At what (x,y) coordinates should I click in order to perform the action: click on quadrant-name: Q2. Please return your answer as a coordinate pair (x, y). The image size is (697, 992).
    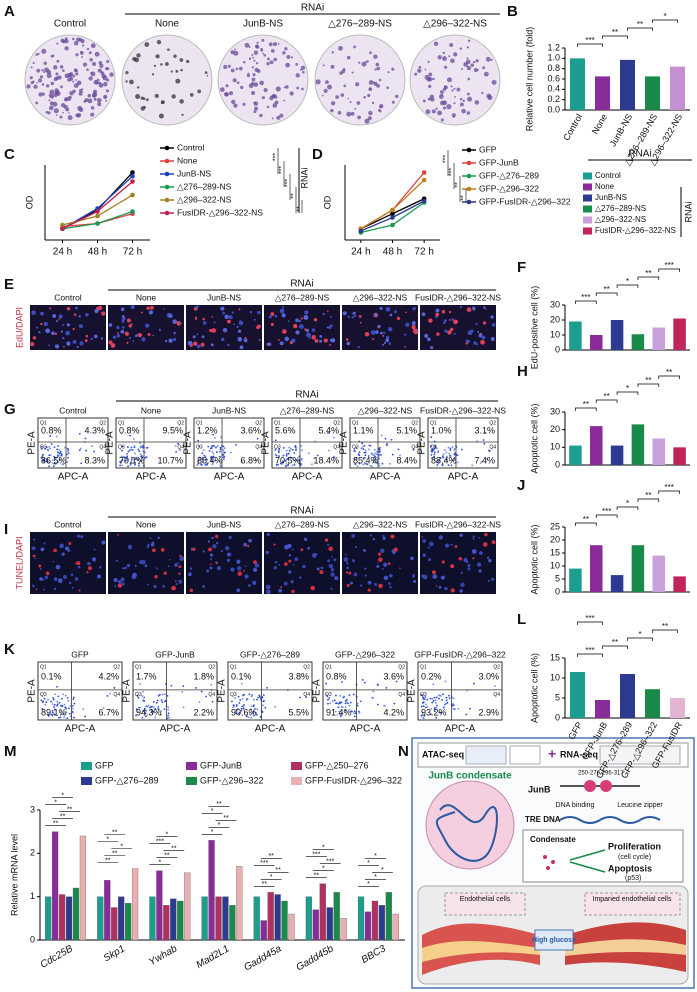
    Looking at the image, I should click on (102, 423).